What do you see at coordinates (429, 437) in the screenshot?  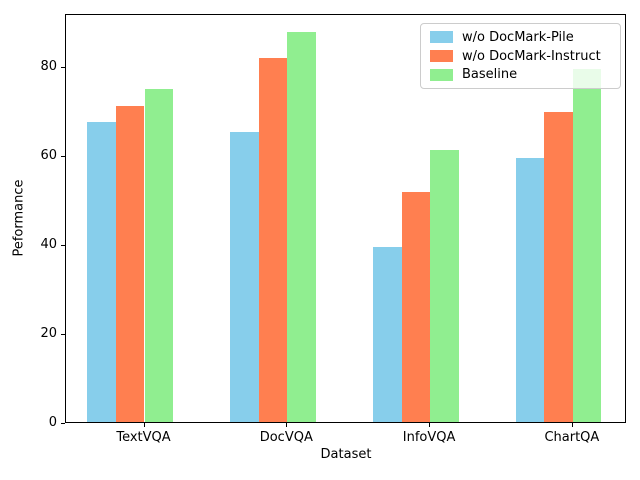 I see `x-tick-label: InfoVQA` at bounding box center [429, 437].